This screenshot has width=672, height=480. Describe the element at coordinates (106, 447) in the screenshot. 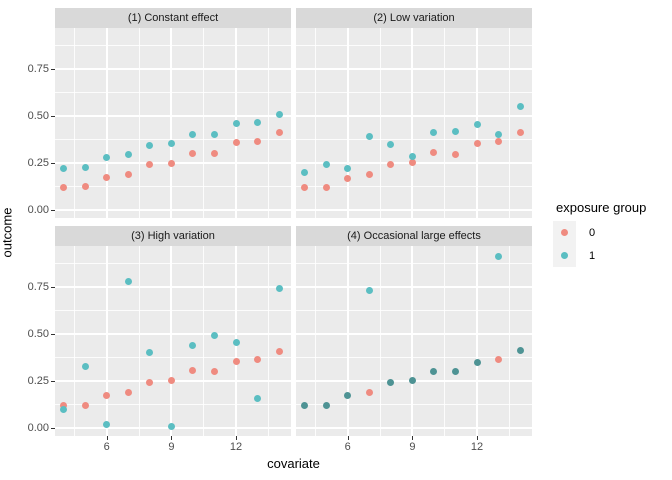

I see `x-tick-label: 6` at that location.